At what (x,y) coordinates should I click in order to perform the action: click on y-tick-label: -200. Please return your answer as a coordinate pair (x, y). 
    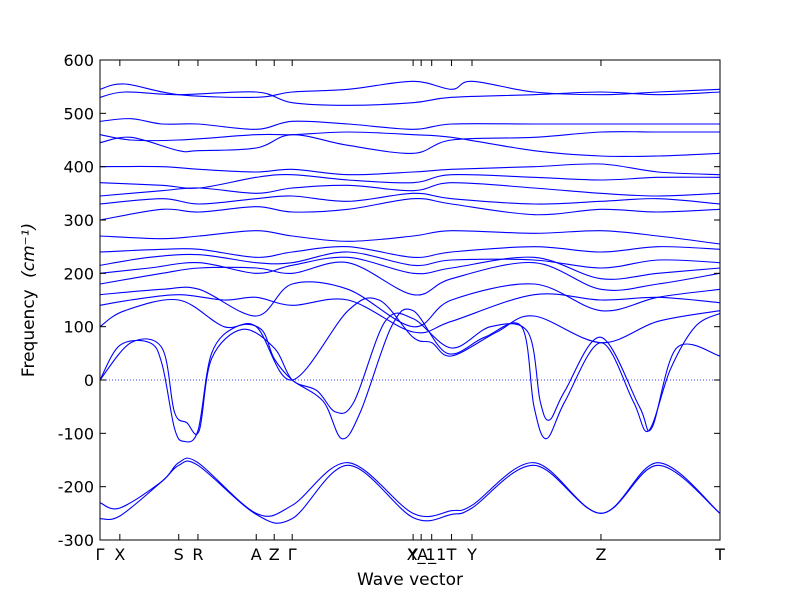
    Looking at the image, I should click on (76, 487).